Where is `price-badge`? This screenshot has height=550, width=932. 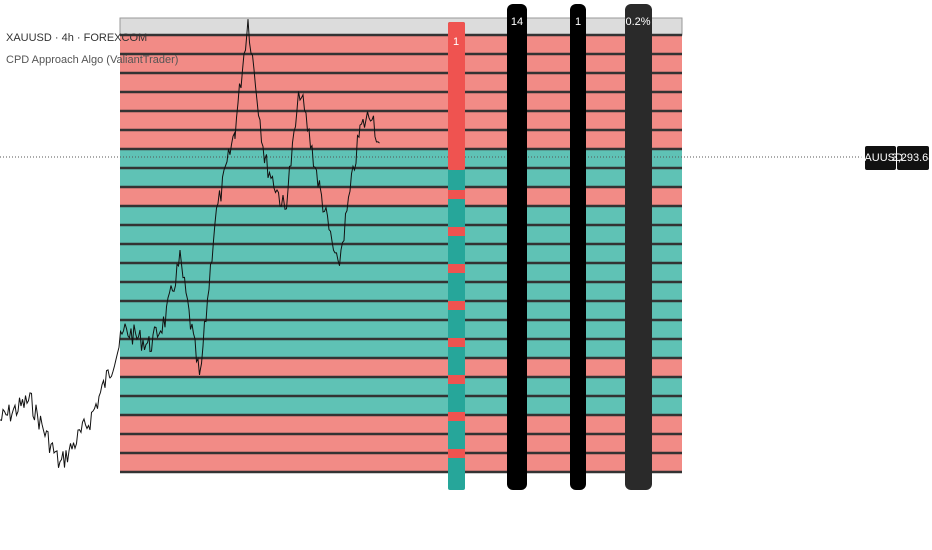
price-badge is located at coordinates (913, 158).